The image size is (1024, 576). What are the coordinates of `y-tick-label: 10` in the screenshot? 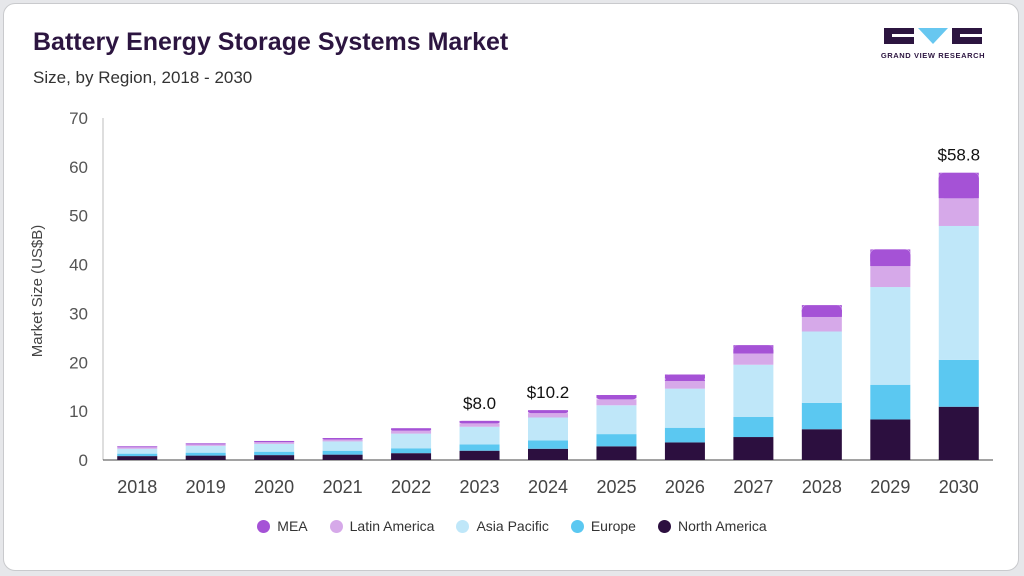 It's located at (78, 411).